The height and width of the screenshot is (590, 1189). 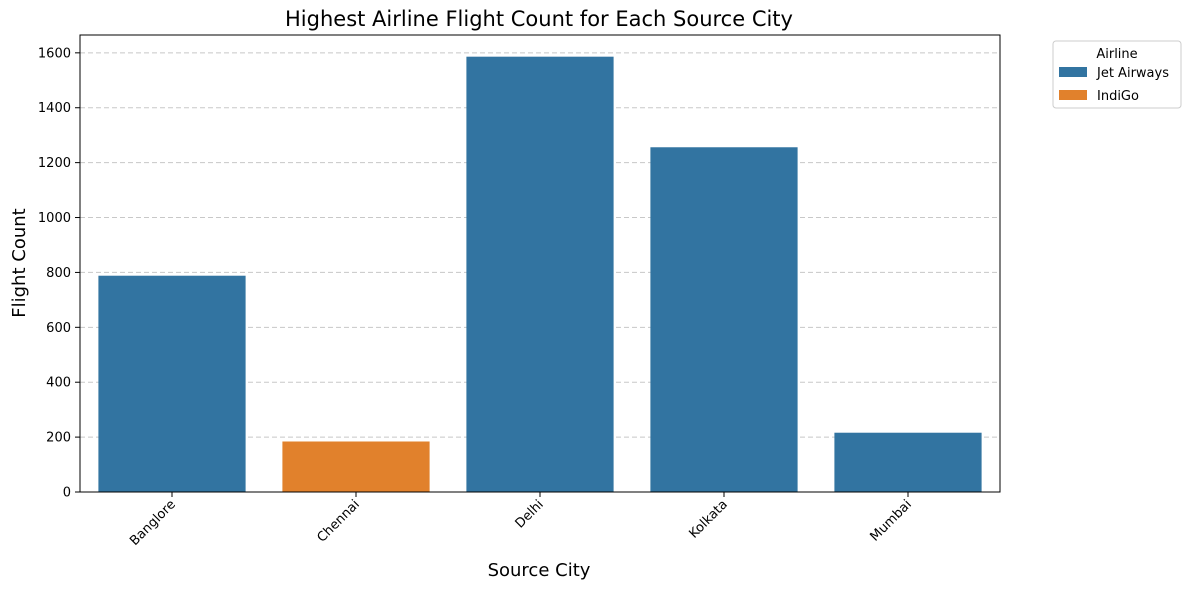 I want to click on bar-delhi, so click(x=540, y=274).